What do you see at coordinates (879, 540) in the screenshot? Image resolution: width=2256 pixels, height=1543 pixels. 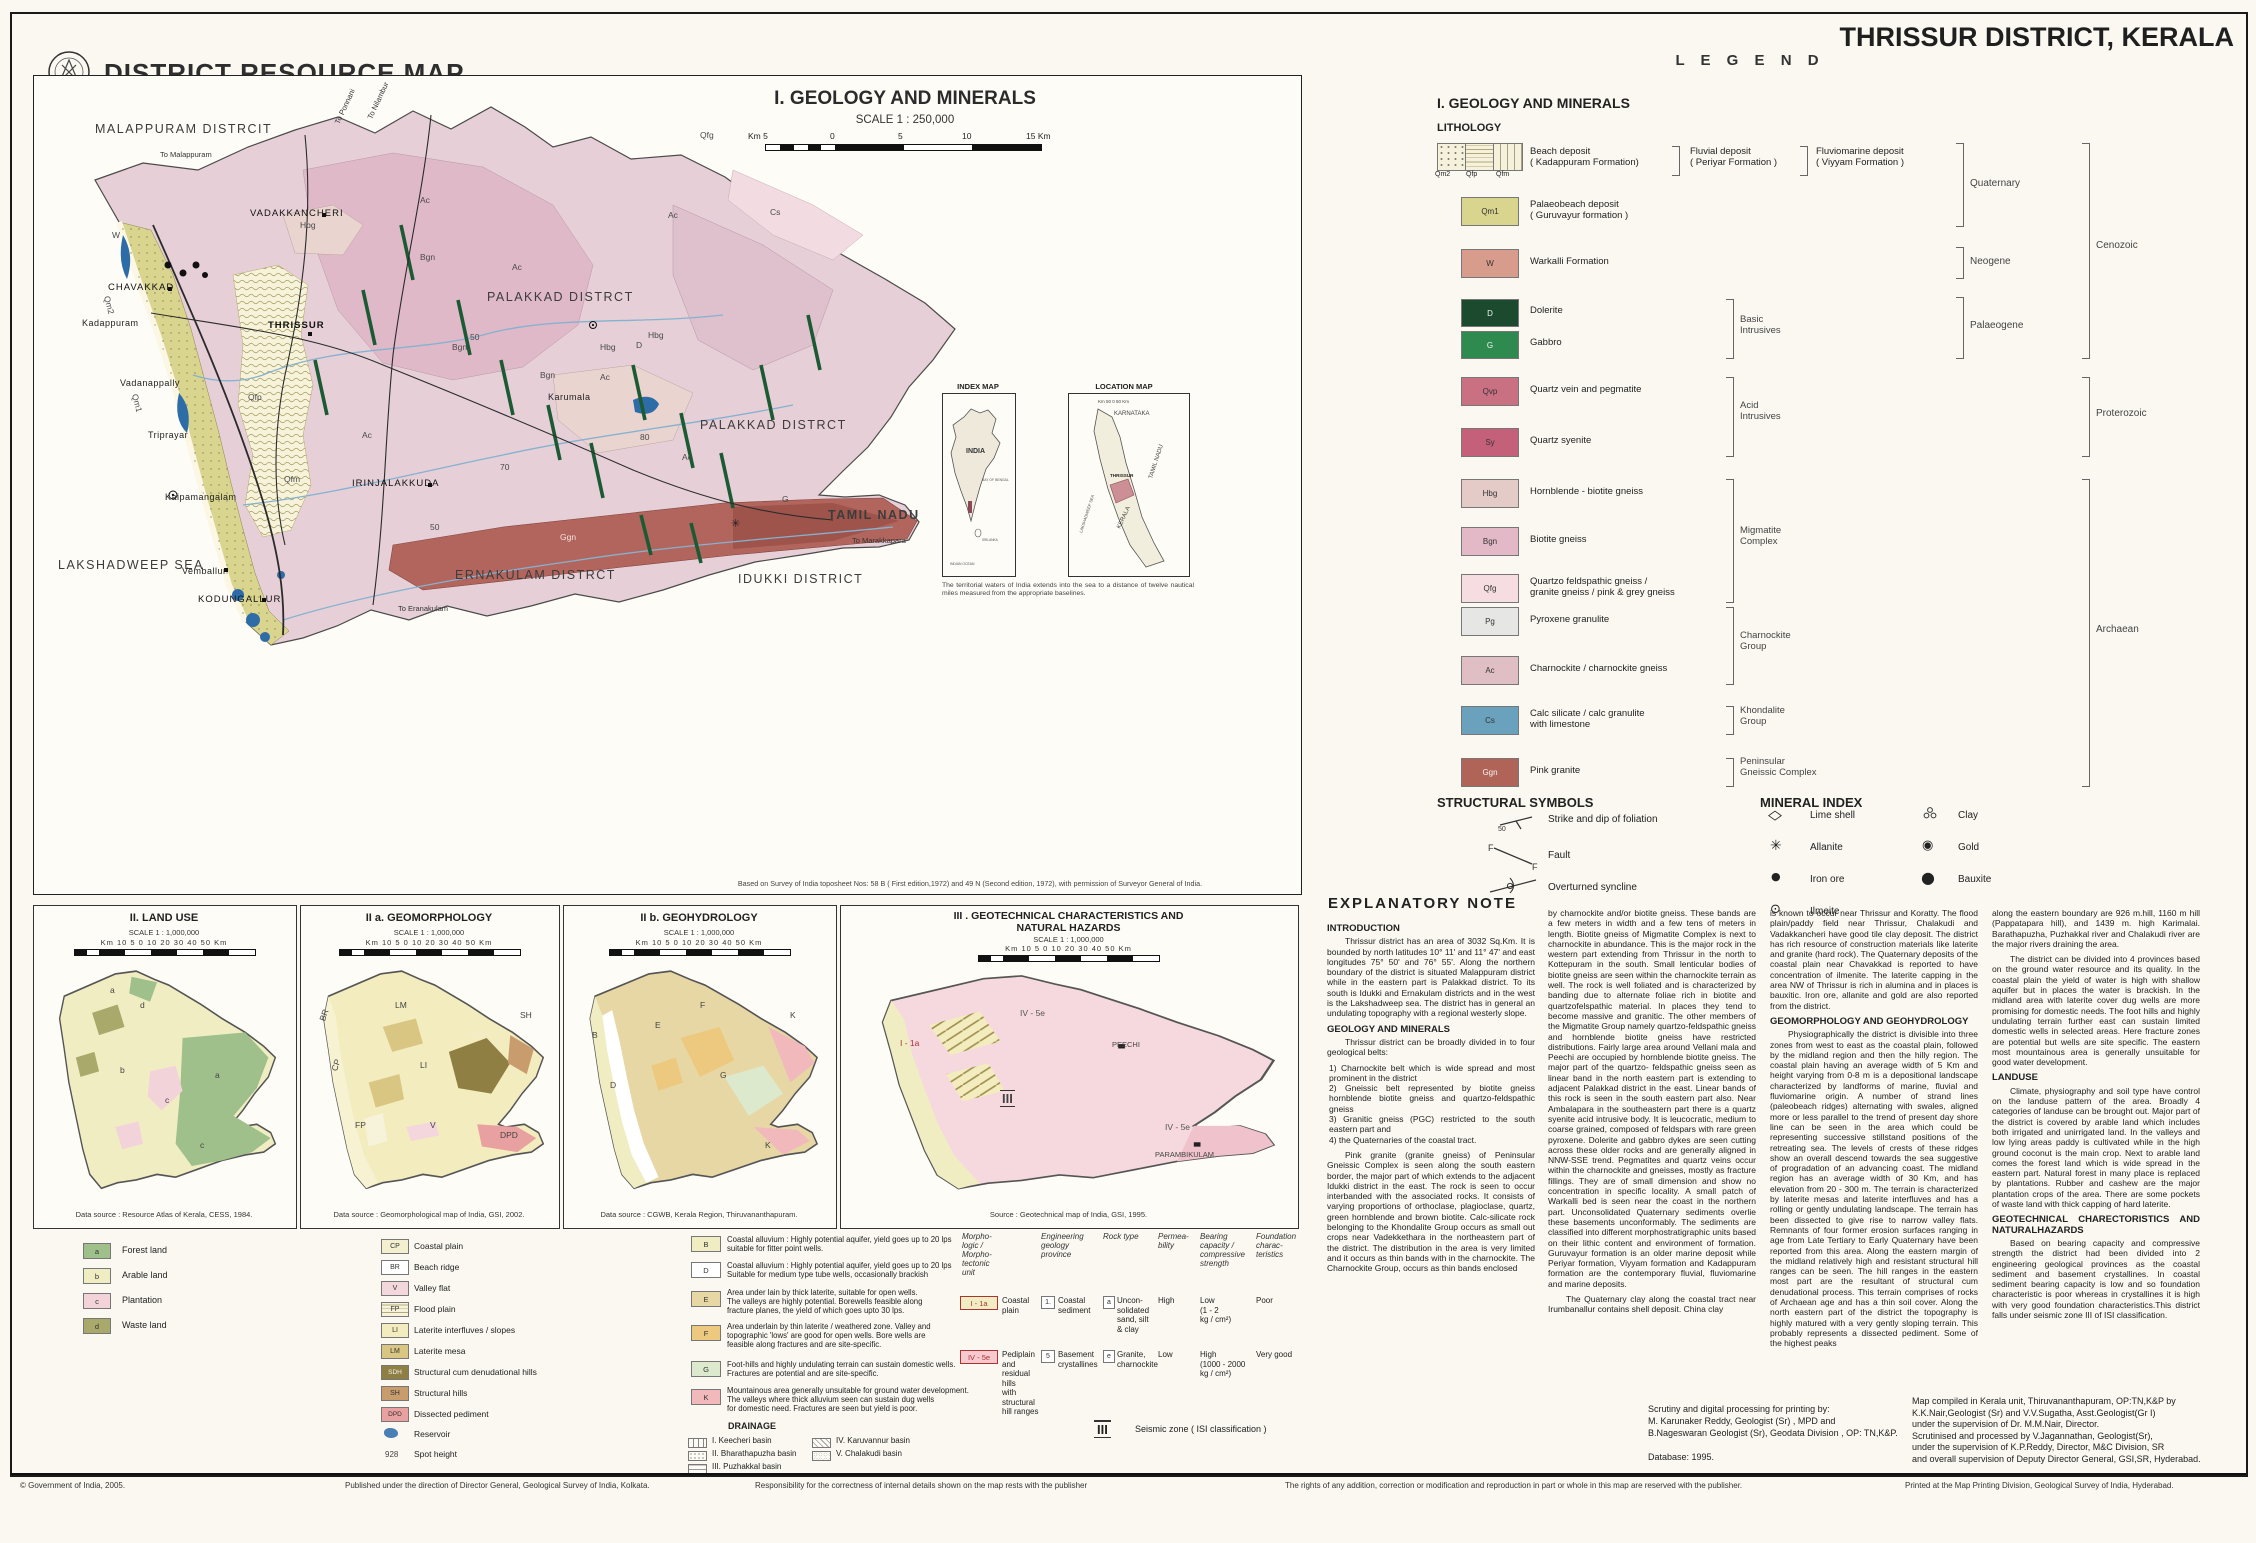 I see `route-label: To Marakkapara` at bounding box center [879, 540].